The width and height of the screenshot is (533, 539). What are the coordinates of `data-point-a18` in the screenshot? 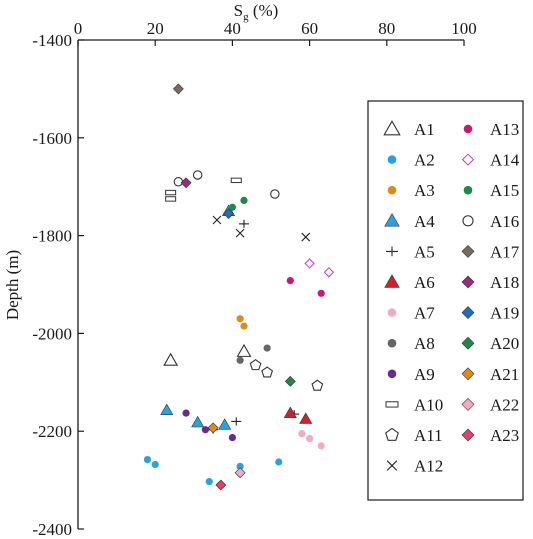 It's located at (186, 183).